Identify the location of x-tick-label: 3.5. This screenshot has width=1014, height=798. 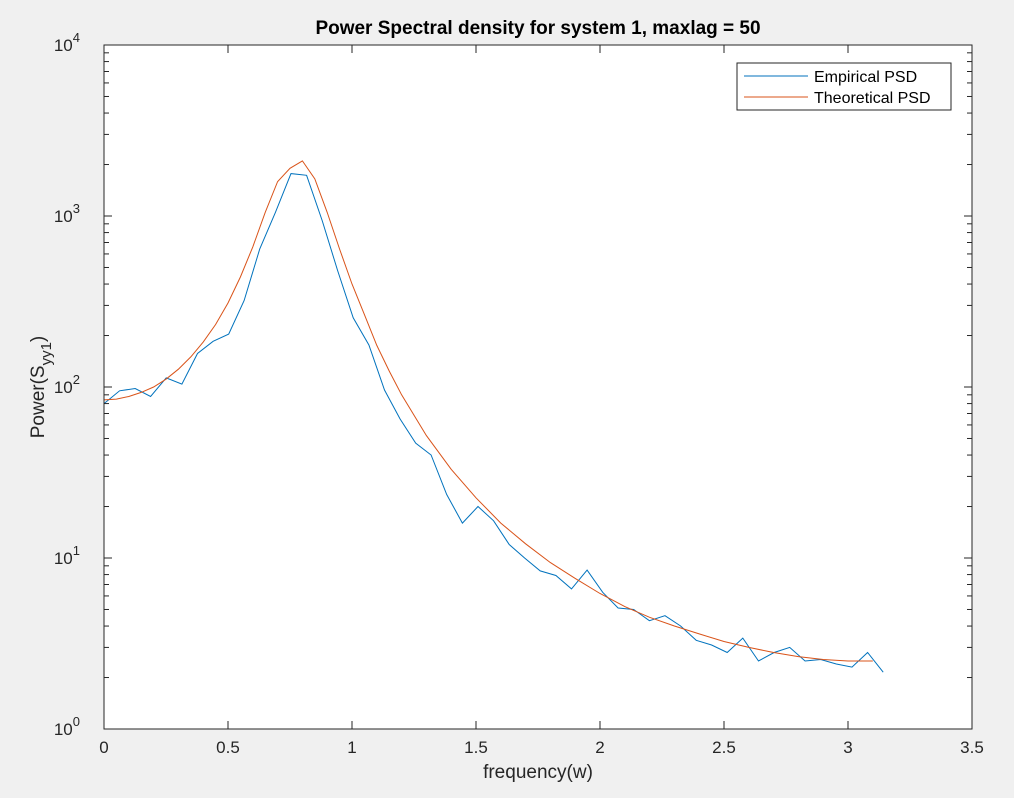
(972, 747).